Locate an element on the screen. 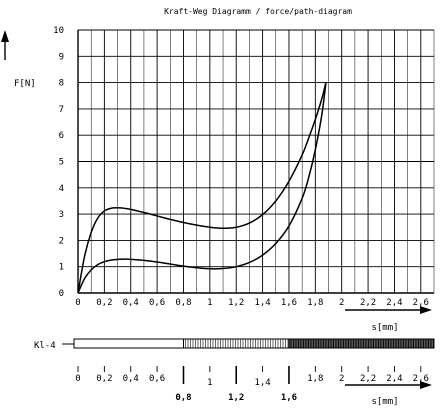 This screenshot has height=412, width=442. y-tick-label: 9 is located at coordinates (61, 57).